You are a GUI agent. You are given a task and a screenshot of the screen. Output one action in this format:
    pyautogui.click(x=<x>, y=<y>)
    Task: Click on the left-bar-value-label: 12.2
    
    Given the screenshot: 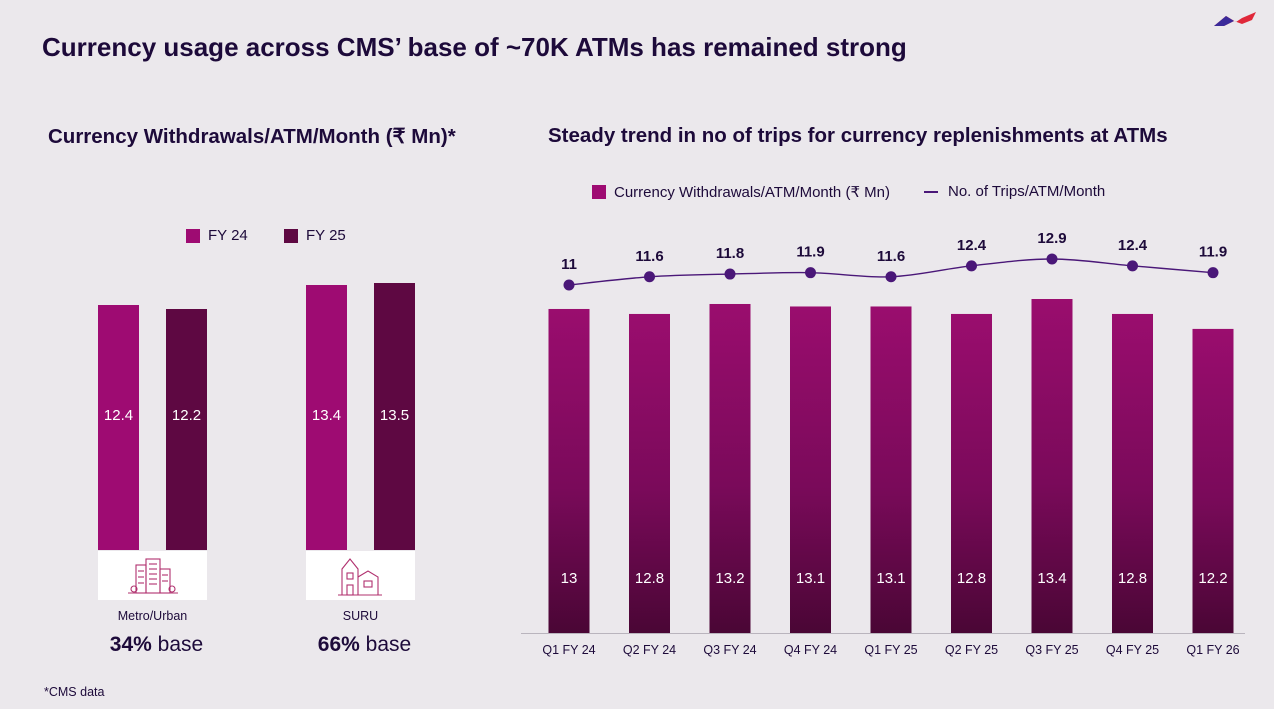 What is the action you would take?
    pyautogui.click(x=186, y=415)
    